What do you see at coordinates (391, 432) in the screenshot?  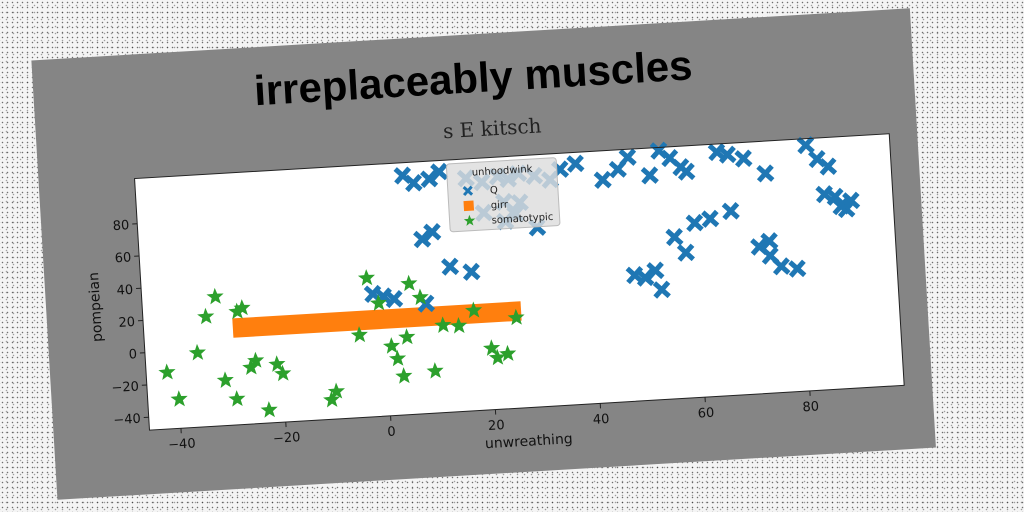 I see `x-tick-label: 0` at bounding box center [391, 432].